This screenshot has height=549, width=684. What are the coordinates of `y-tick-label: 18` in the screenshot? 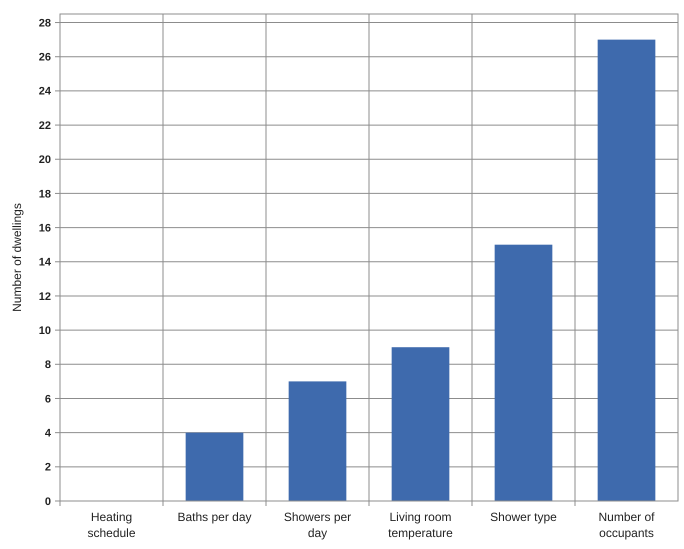 It's located at (44, 194).